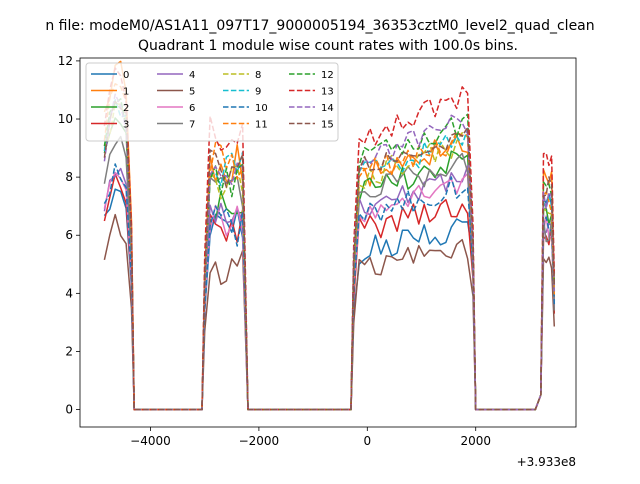 The image size is (640, 484). What do you see at coordinates (327, 125) in the screenshot?
I see `legend-label-15: 15` at bounding box center [327, 125].